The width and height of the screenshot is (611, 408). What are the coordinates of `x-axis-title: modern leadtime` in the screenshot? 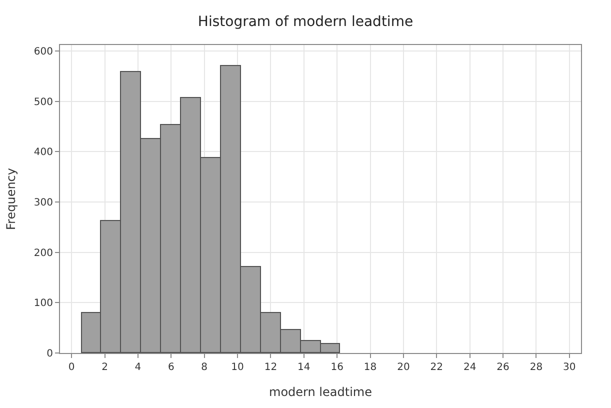 It's located at (320, 391).